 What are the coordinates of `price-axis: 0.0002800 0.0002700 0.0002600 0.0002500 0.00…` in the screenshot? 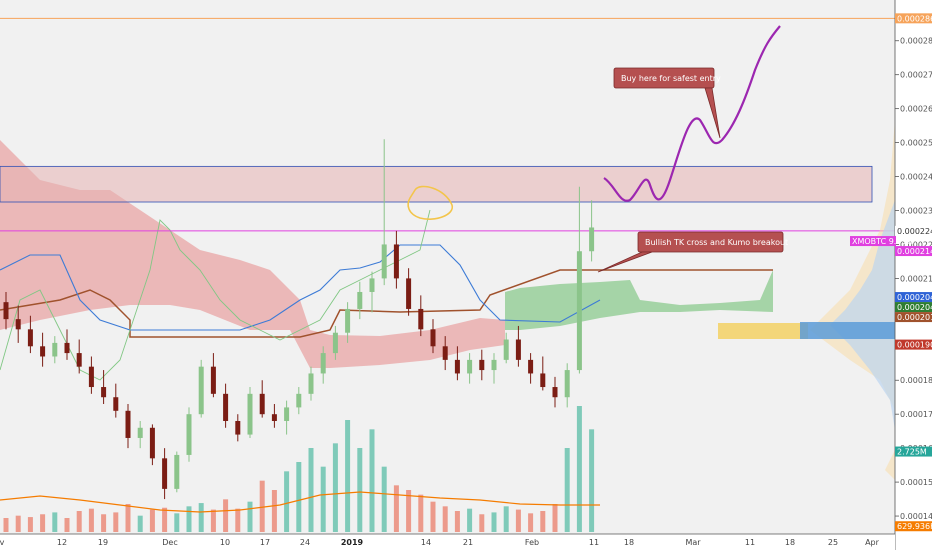 It's located at (913, 275).